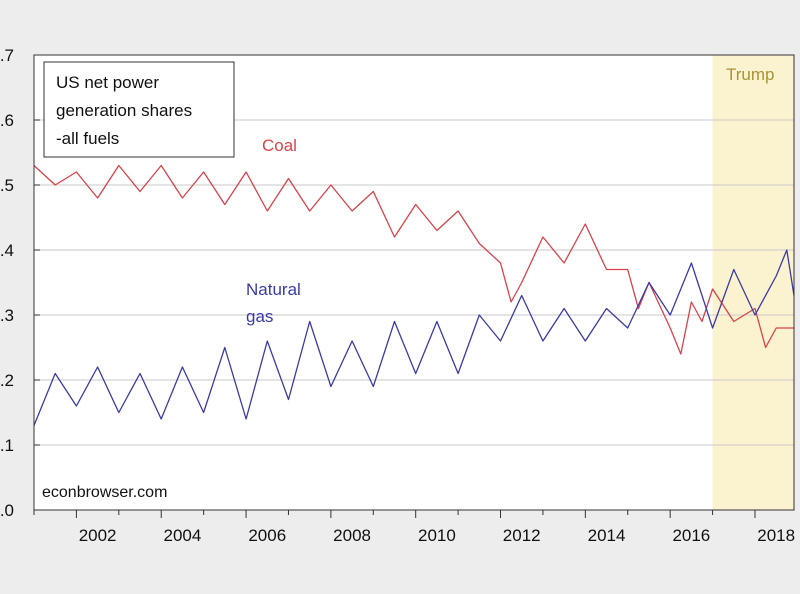 The image size is (800, 594). What do you see at coordinates (279, 145) in the screenshot?
I see `coal-label: Coal` at bounding box center [279, 145].